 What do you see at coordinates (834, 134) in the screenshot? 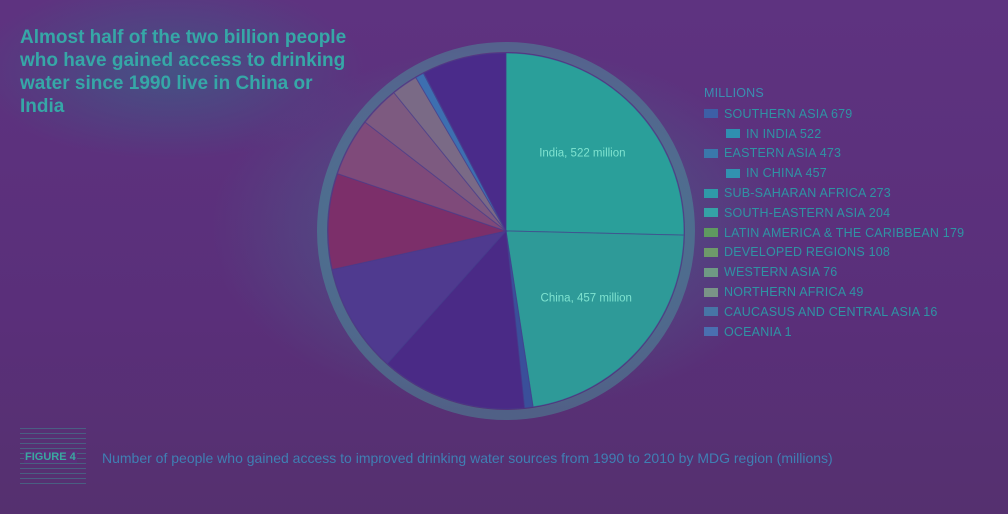
I see `legend-item: IN INDIA 522` at bounding box center [834, 134].